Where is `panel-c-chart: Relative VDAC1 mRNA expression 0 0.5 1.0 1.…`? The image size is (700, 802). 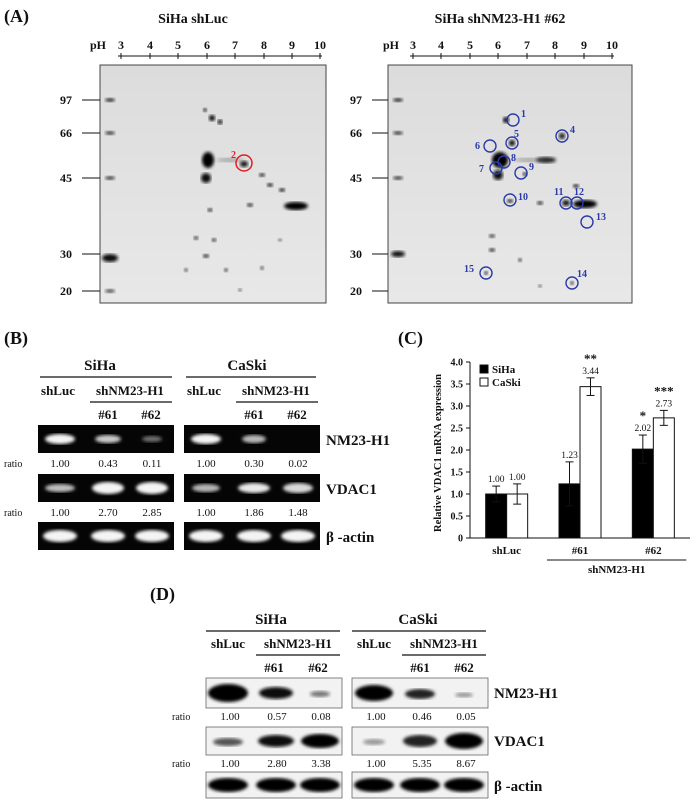 panel-c-chart: Relative VDAC1 mRNA expression 0 0.5 1.0 1.… is located at coordinates (561, 463).